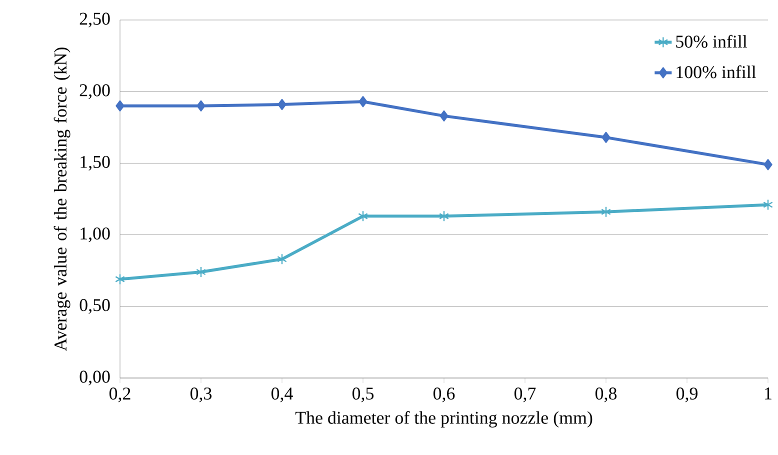  Describe the element at coordinates (443, 419) in the screenshot. I see `x-axis-title: The diameter of the printing nozzle (mm)` at that location.